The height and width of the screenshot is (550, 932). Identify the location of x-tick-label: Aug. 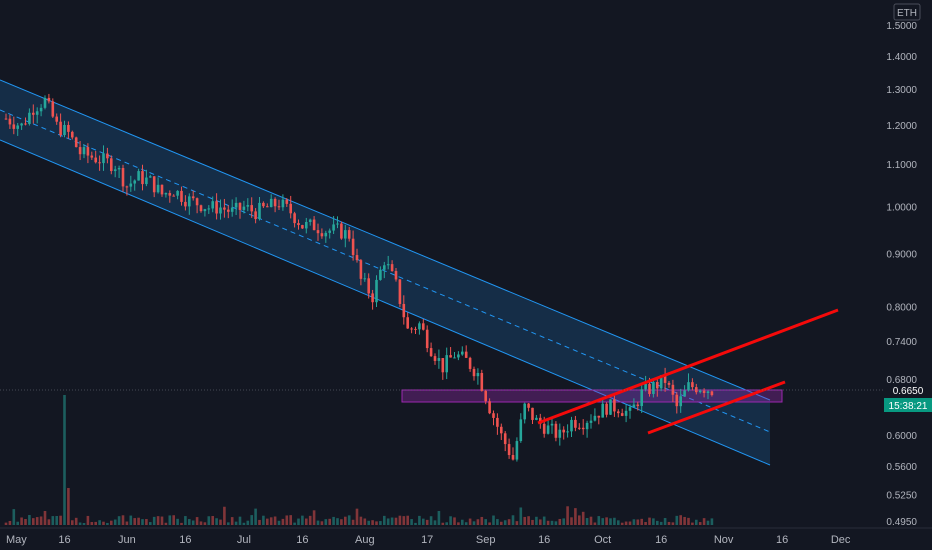
(365, 540).